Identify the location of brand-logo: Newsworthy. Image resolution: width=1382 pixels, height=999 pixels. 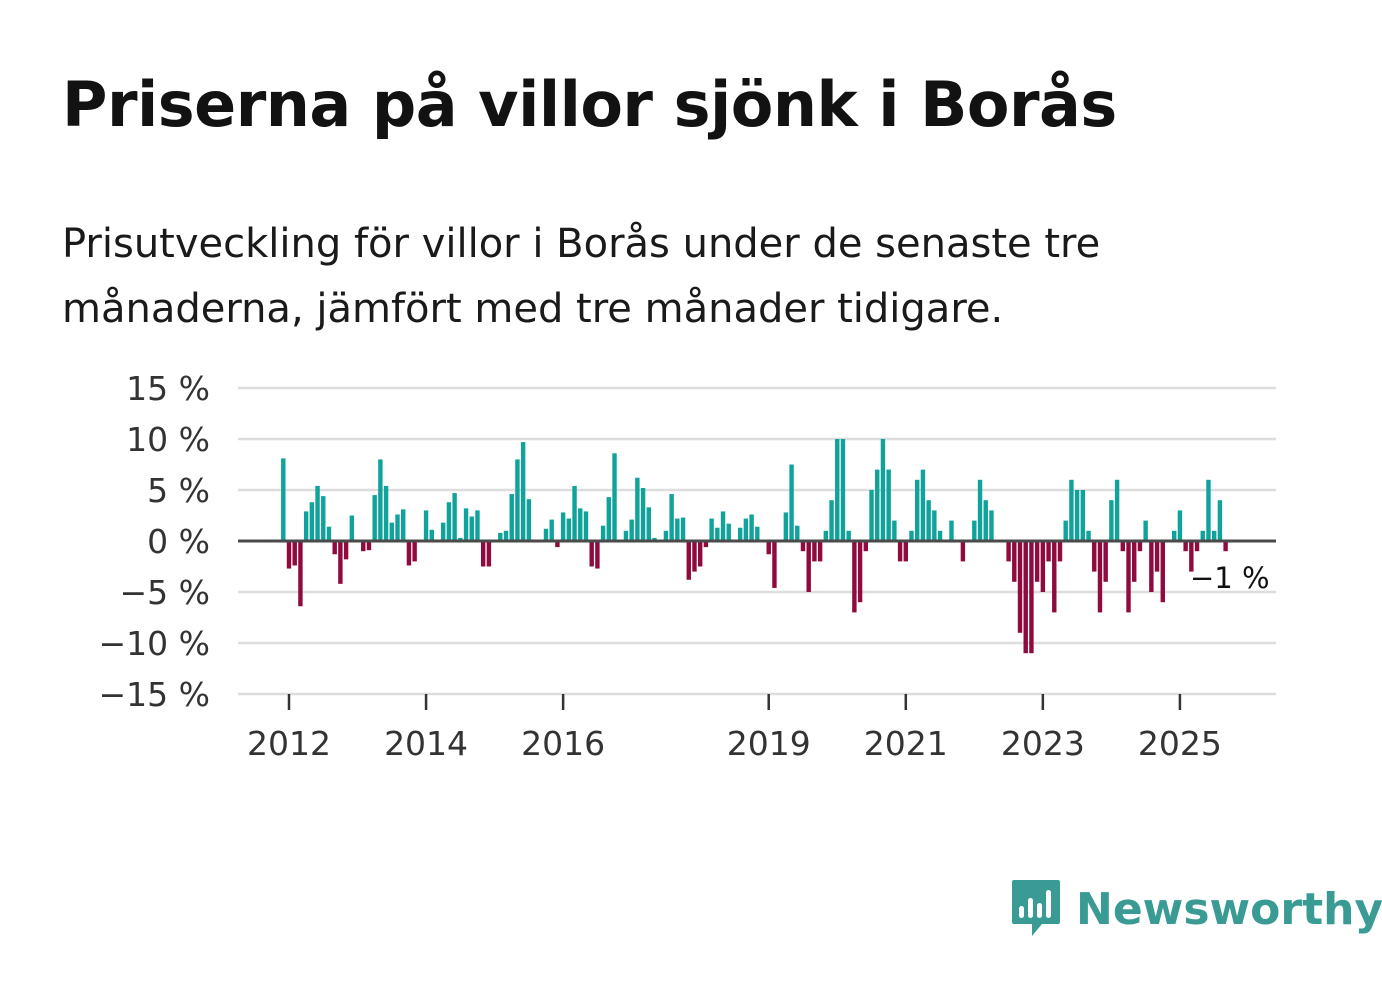
(1196, 909).